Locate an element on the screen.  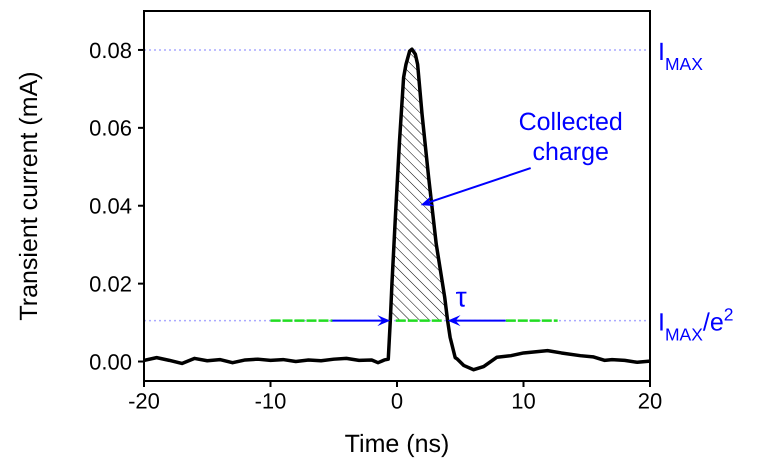
x-tick-label: 10 is located at coordinates (523, 401).